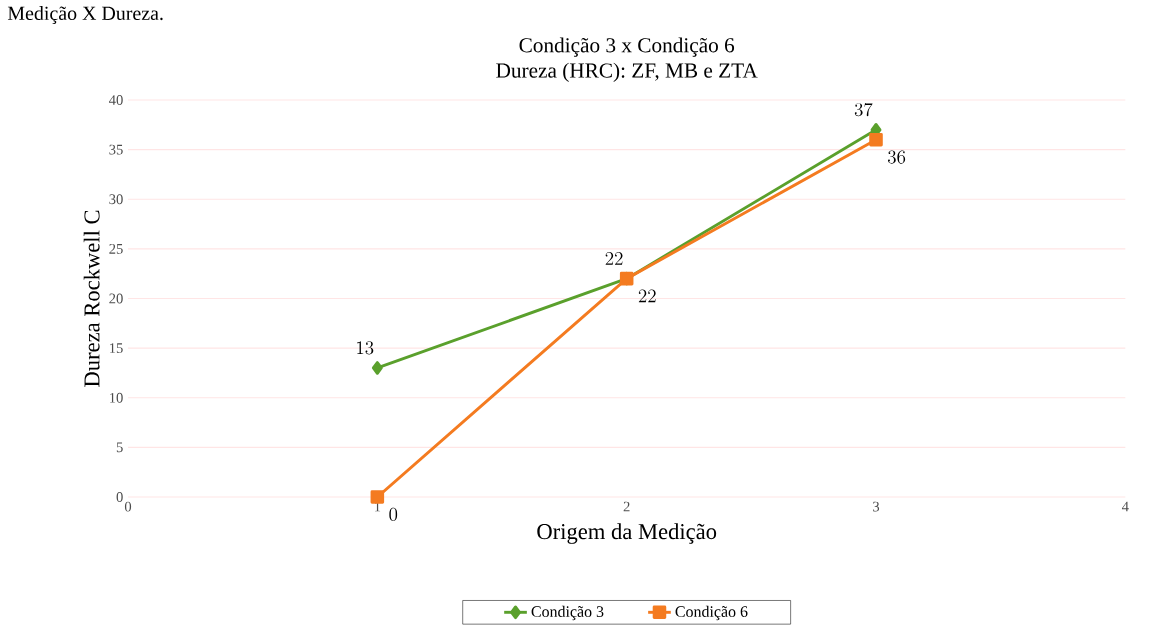 The height and width of the screenshot is (638, 1160). Describe the element at coordinates (91, 298) in the screenshot. I see `y-axis-title: Dureza Rockwell C` at that location.